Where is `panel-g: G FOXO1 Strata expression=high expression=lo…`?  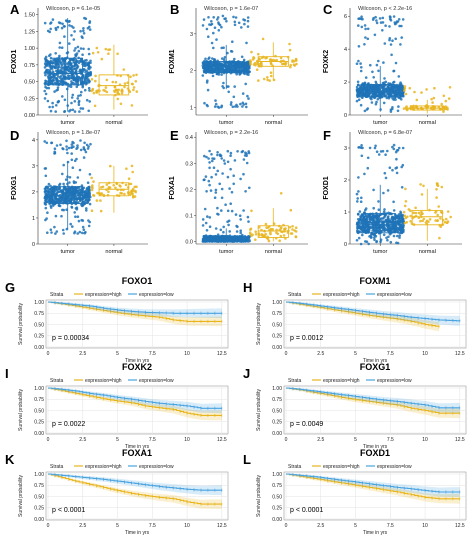
panel-g: G FOXO1 Strata expression=high expression=lo… is located at coordinates (117, 320).